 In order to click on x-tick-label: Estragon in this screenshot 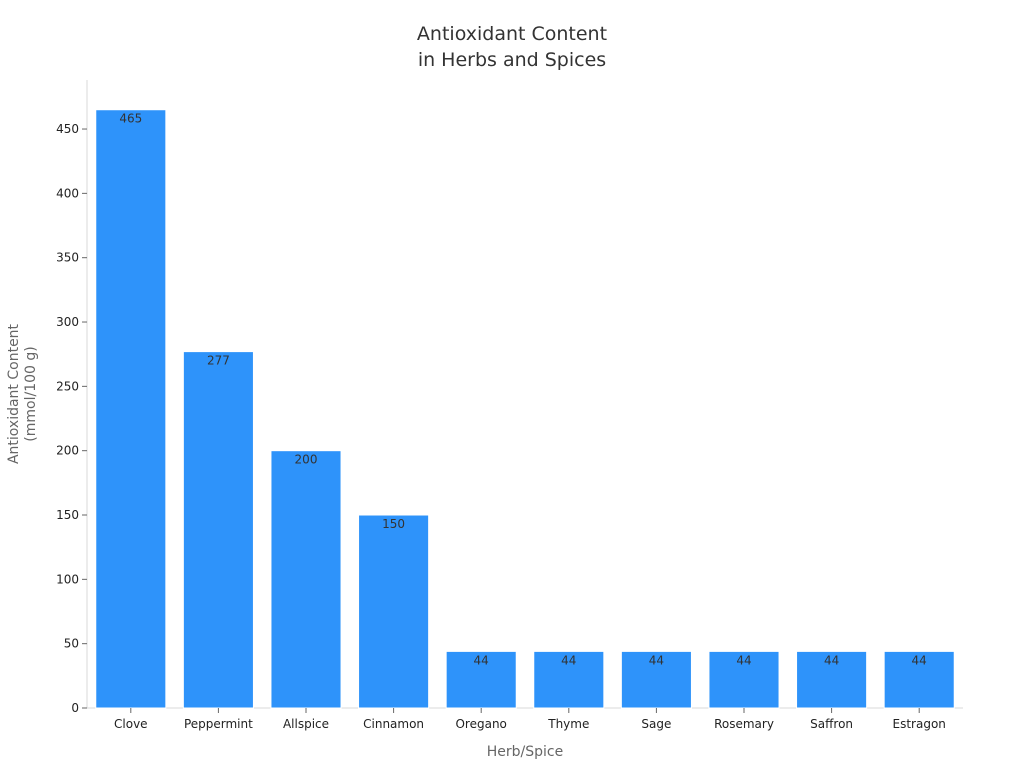, I will do `click(919, 724)`.